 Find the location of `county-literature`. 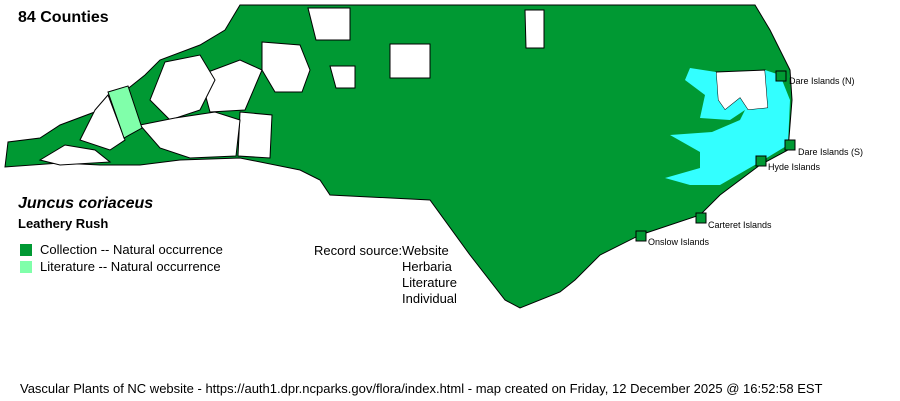

county-literature is located at coordinates (125, 112).